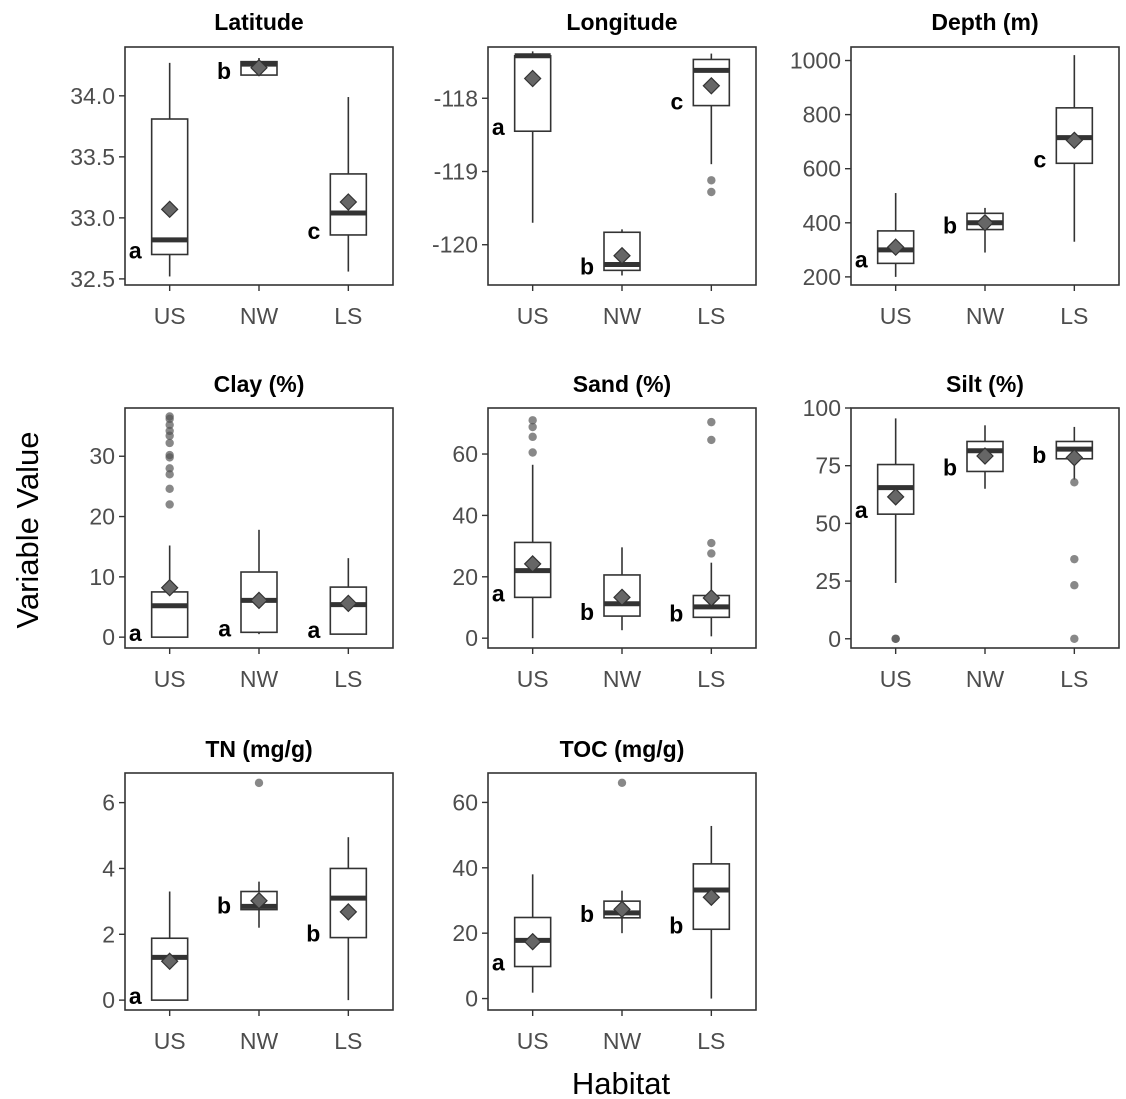  I want to click on panel-6: Silt (%) 0 25 50 75 100 US a NW b LS b, so click(961, 531).